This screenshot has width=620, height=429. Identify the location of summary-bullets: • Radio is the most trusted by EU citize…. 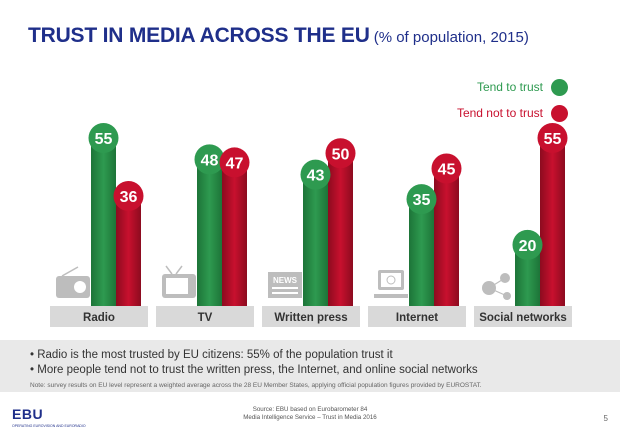
(254, 363).